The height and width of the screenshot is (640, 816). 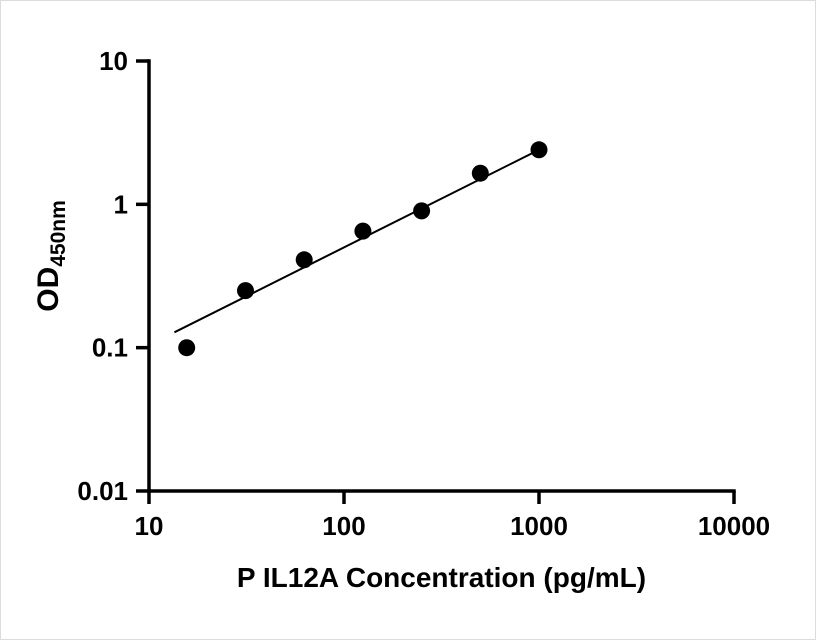 I want to click on x-axis-title: P IL12A Concentration (pg/mL), so click(x=441, y=577).